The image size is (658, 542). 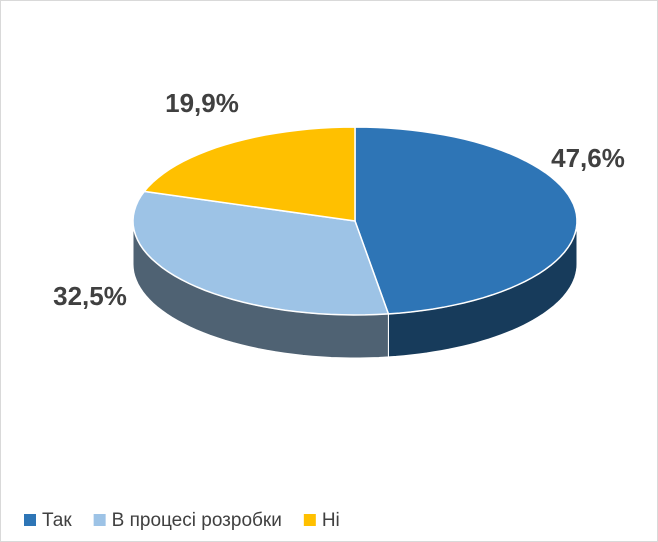 What do you see at coordinates (202, 103) in the screenshot?
I see `data-label: 19,9%` at bounding box center [202, 103].